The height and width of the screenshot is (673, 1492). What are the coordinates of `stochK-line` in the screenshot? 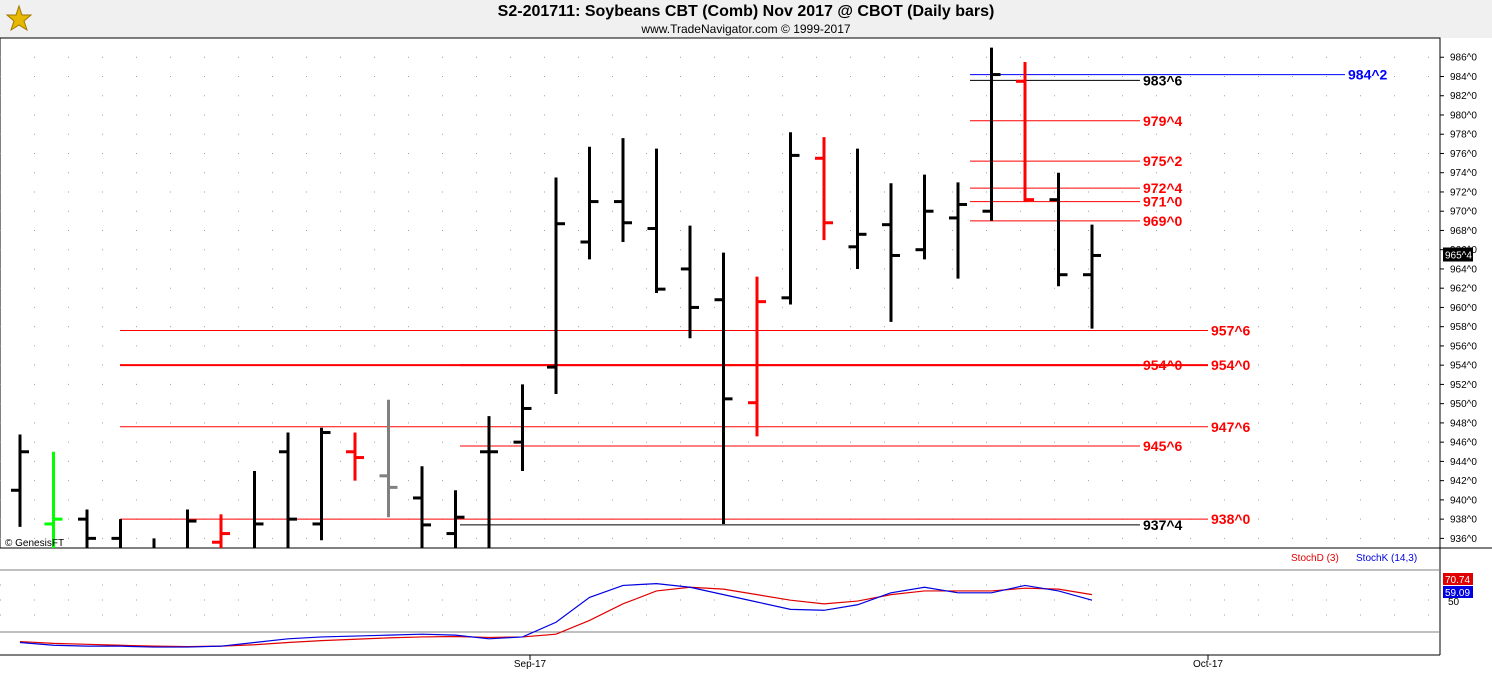 It's located at (556, 615).